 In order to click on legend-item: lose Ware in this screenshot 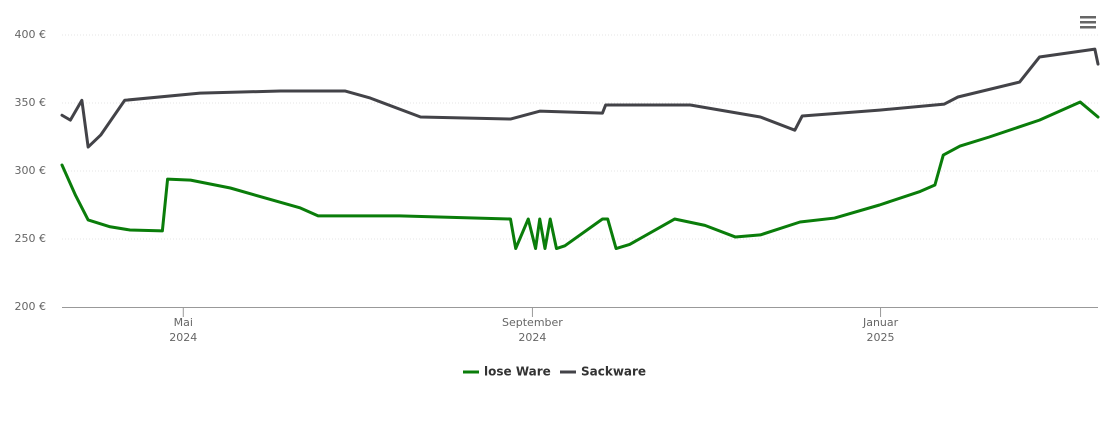, I will do `click(507, 372)`.